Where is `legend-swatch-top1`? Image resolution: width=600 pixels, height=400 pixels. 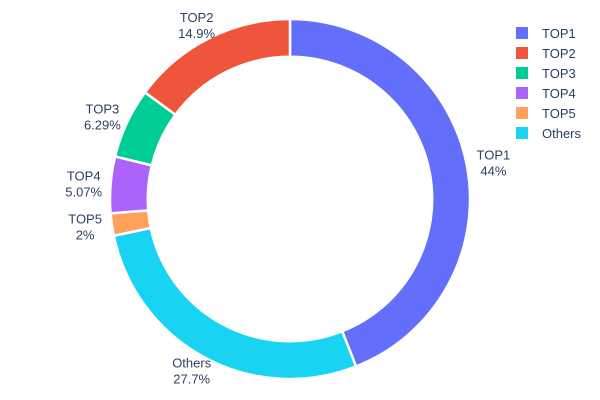 legend-swatch-top1 is located at coordinates (522, 33).